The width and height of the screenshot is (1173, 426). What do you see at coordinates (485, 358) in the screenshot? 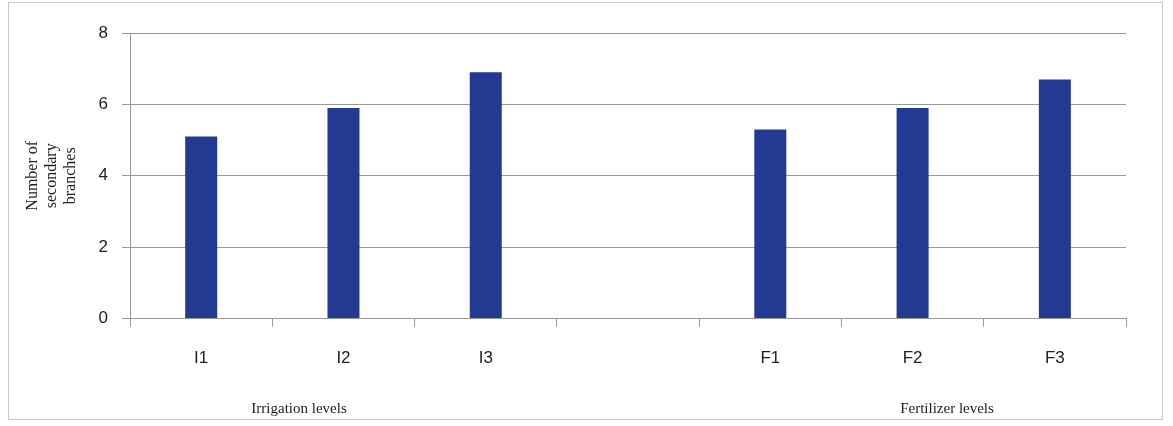
I see `x-tick-label: I3` at bounding box center [485, 358].